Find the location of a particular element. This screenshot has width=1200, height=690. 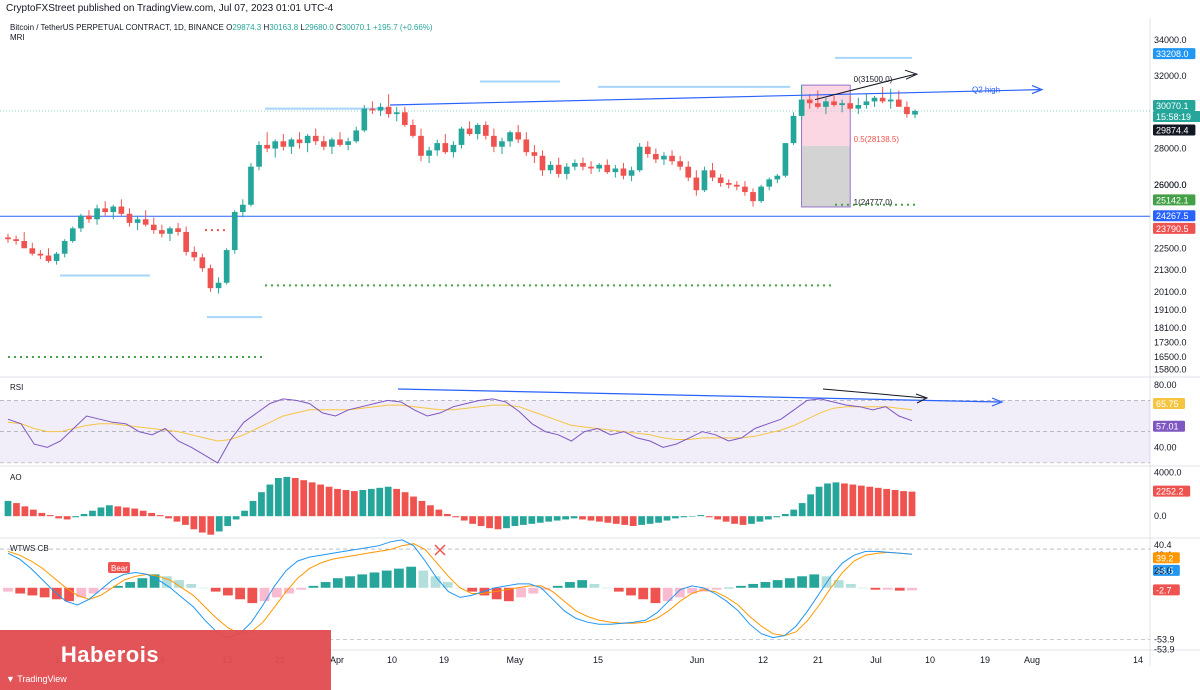

price-tick-label-7: 19100.0 is located at coordinates (1170, 310).